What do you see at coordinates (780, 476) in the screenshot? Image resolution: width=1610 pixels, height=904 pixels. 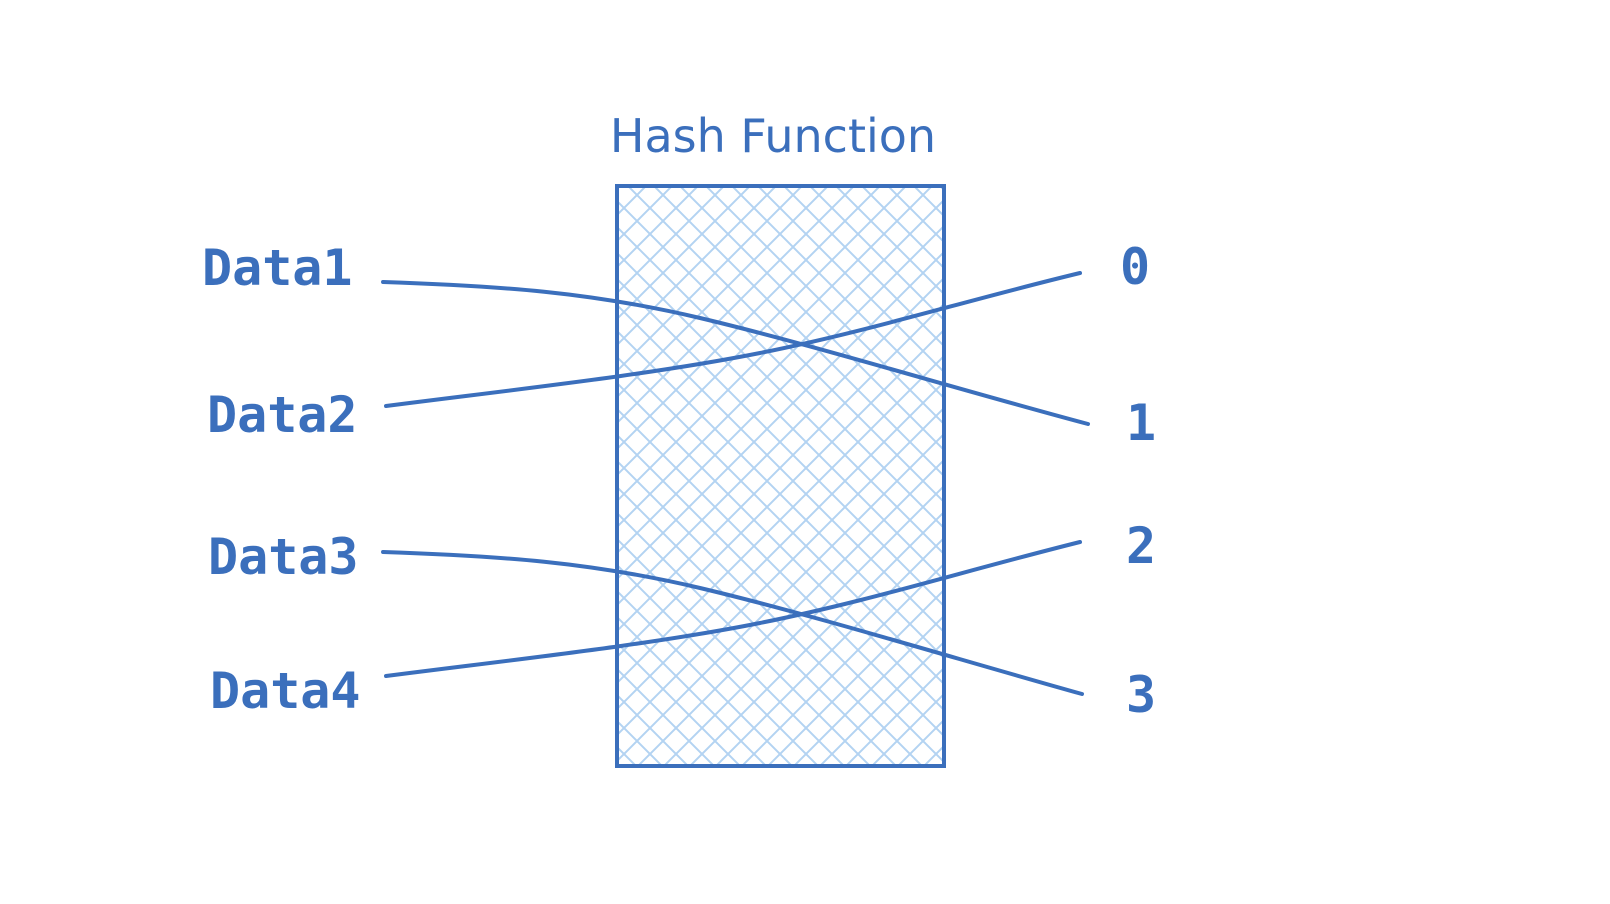 I see `hash-function-box` at bounding box center [780, 476].